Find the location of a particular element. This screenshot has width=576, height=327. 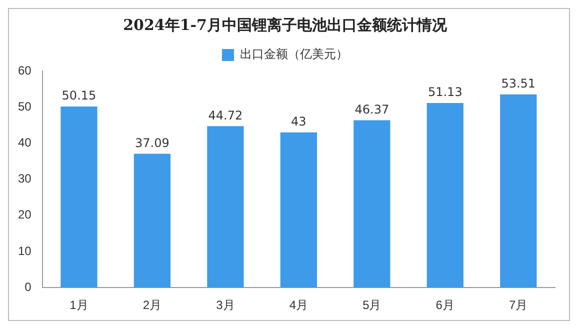

x-tick-label: 2月 is located at coordinates (152, 305).